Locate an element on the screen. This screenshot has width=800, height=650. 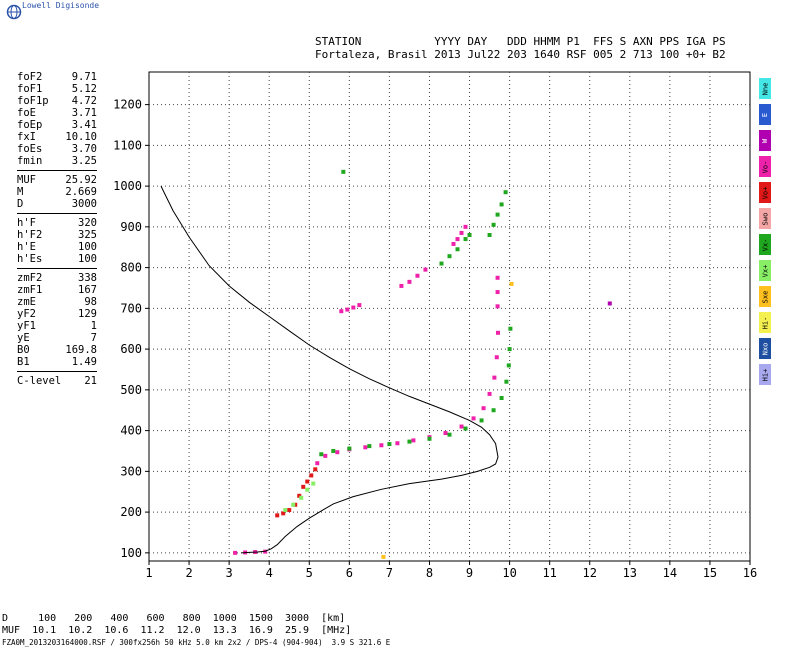
param-label: h'E is located at coordinates (26, 247).